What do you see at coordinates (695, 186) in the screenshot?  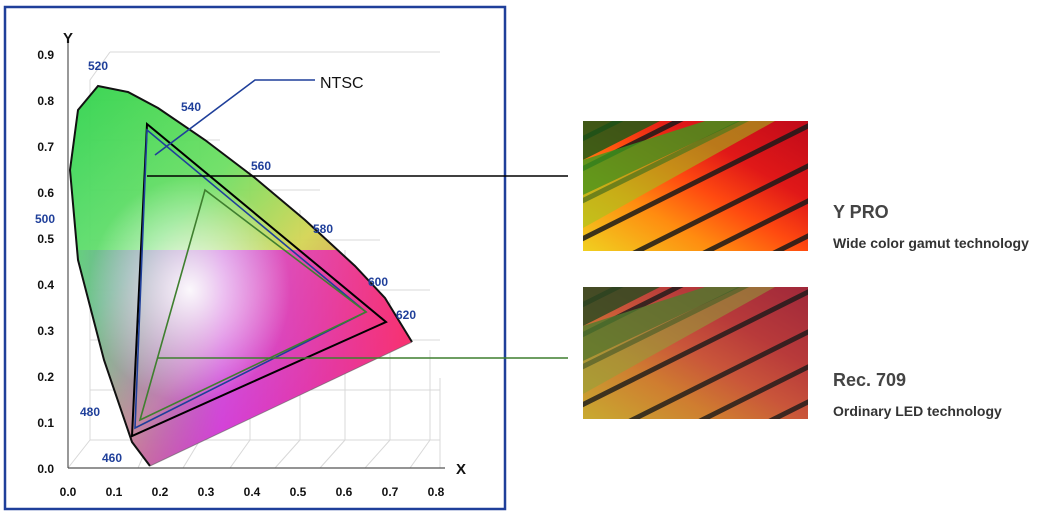 I see `ypro-sample-image` at bounding box center [695, 186].